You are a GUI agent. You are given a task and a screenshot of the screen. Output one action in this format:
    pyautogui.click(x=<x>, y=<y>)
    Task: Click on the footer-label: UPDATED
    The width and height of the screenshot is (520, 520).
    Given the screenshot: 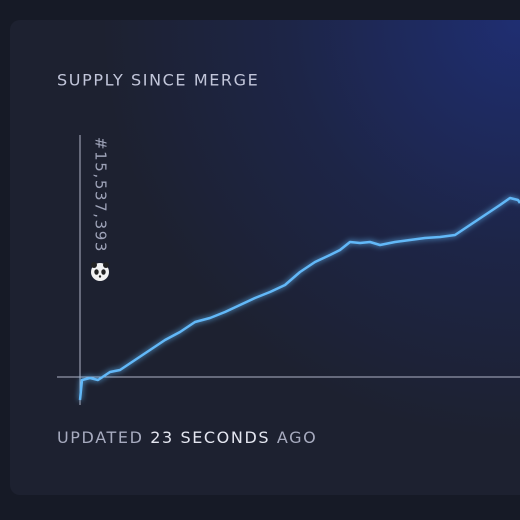 What is the action you would take?
    pyautogui.click(x=100, y=437)
    